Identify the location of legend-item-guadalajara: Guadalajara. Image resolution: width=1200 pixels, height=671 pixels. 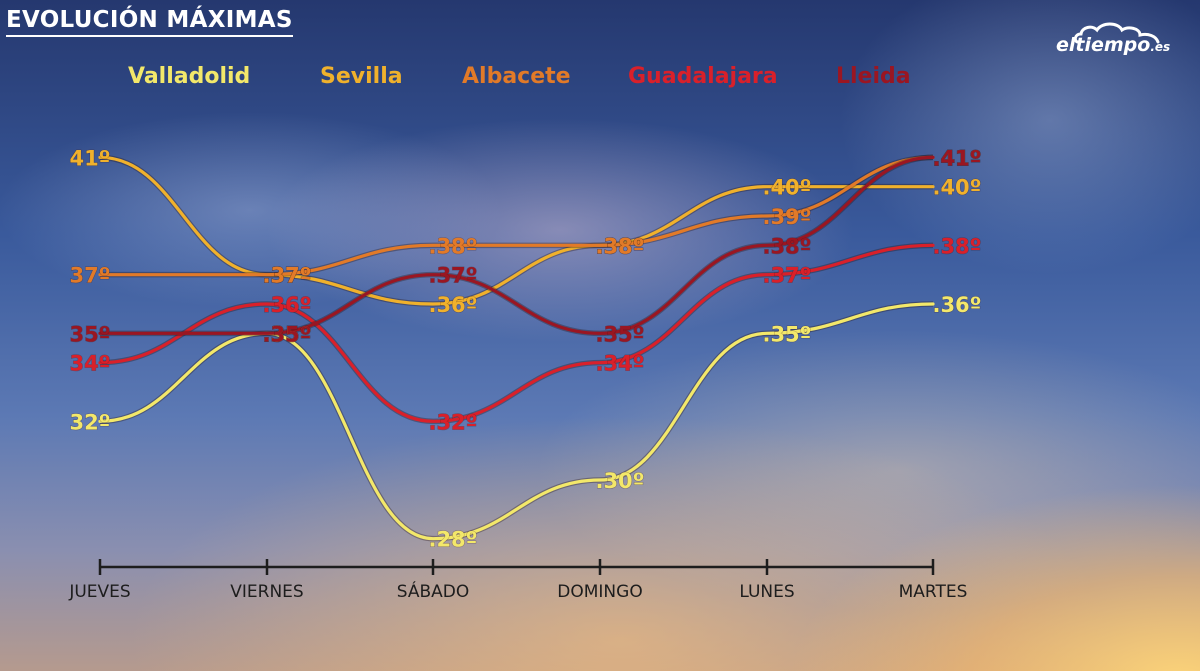
(703, 76).